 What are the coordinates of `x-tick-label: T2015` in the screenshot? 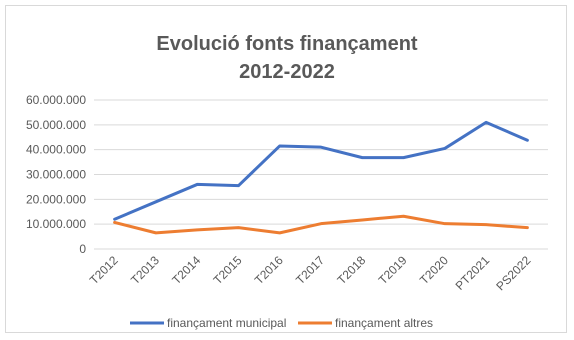 It's located at (228, 270).